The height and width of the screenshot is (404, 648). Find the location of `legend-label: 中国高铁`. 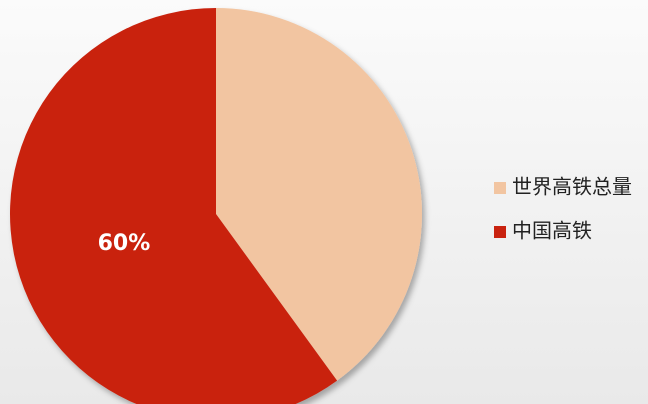

legend-label: 中国高铁 is located at coordinates (552, 231).